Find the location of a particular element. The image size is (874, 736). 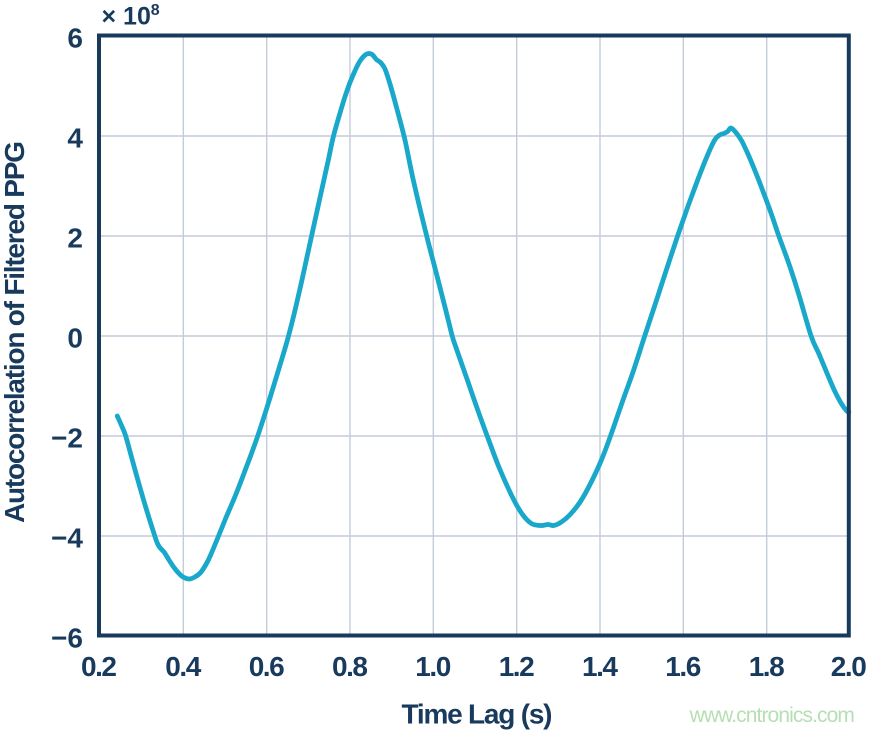

svg-text: 1.8 is located at coordinates (767, 666).